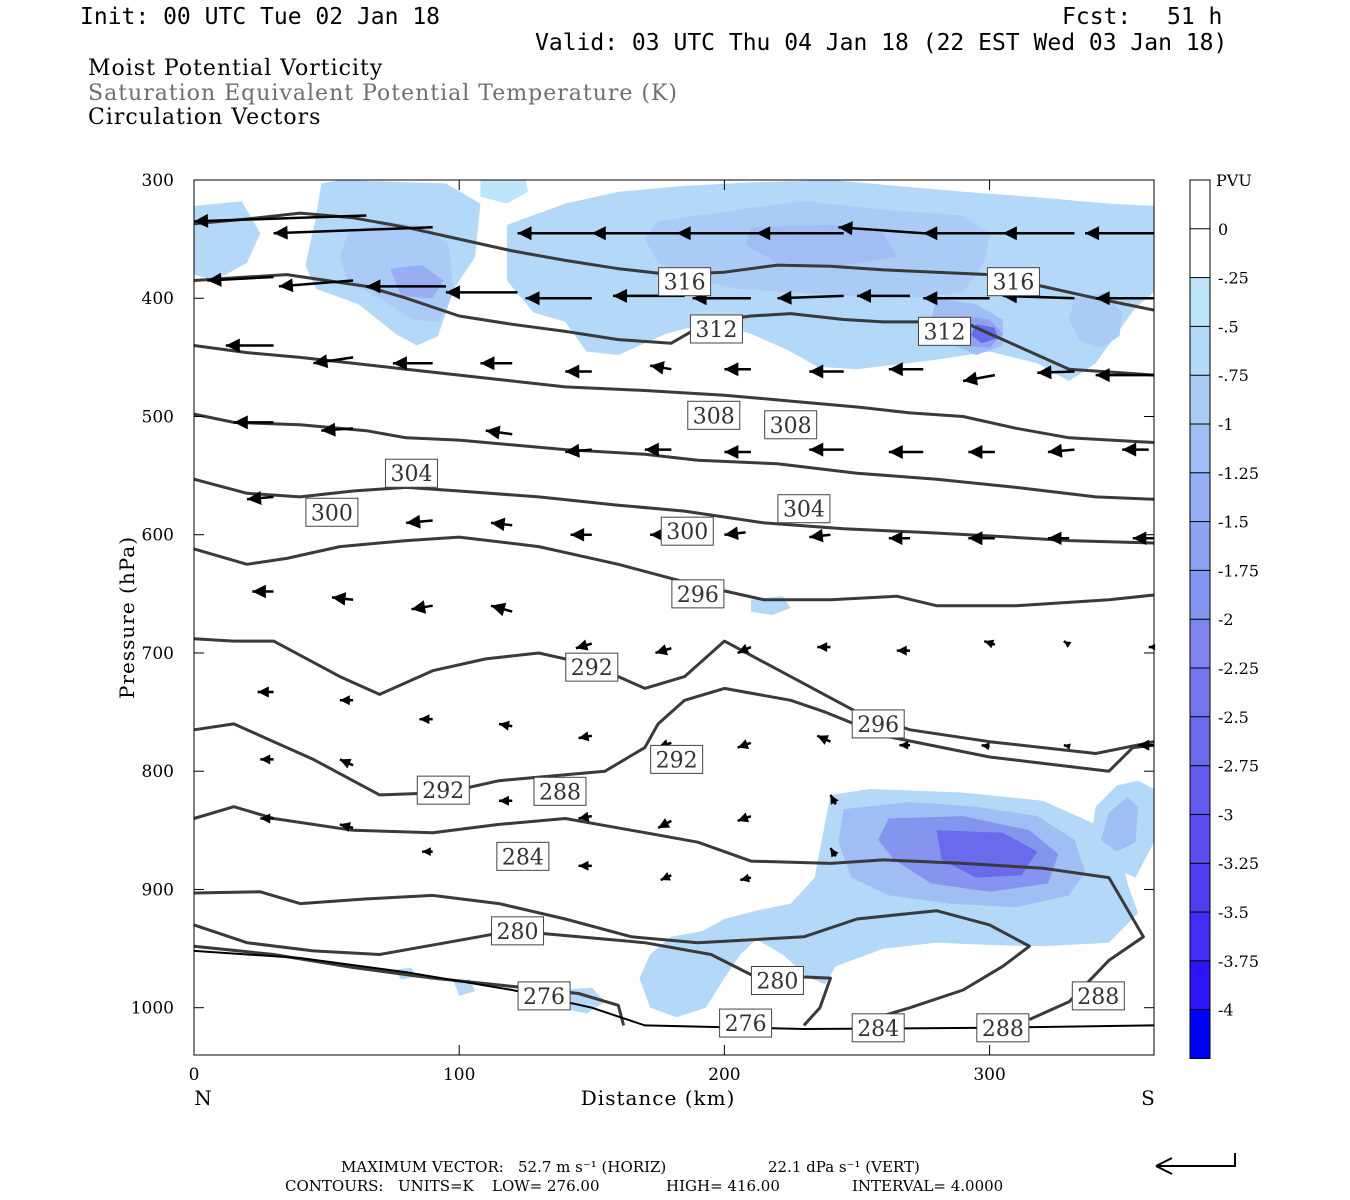  What do you see at coordinates (1226, 619) in the screenshot?
I see `colorbar-level-label: -2` at bounding box center [1226, 619].